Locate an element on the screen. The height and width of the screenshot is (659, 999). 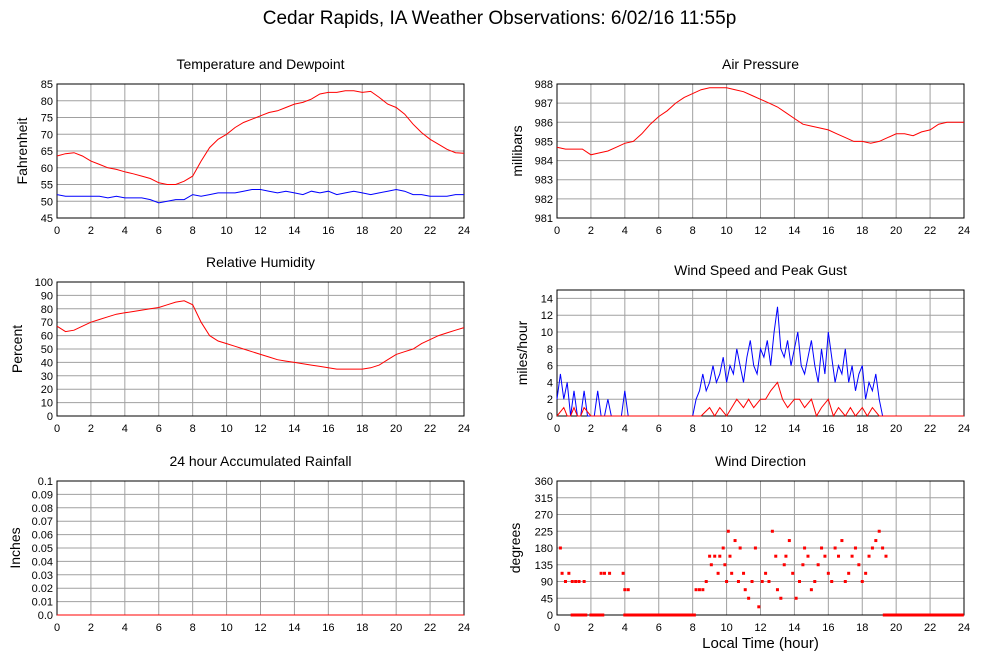
y-tick-label: 85 is located at coordinates (47, 85).